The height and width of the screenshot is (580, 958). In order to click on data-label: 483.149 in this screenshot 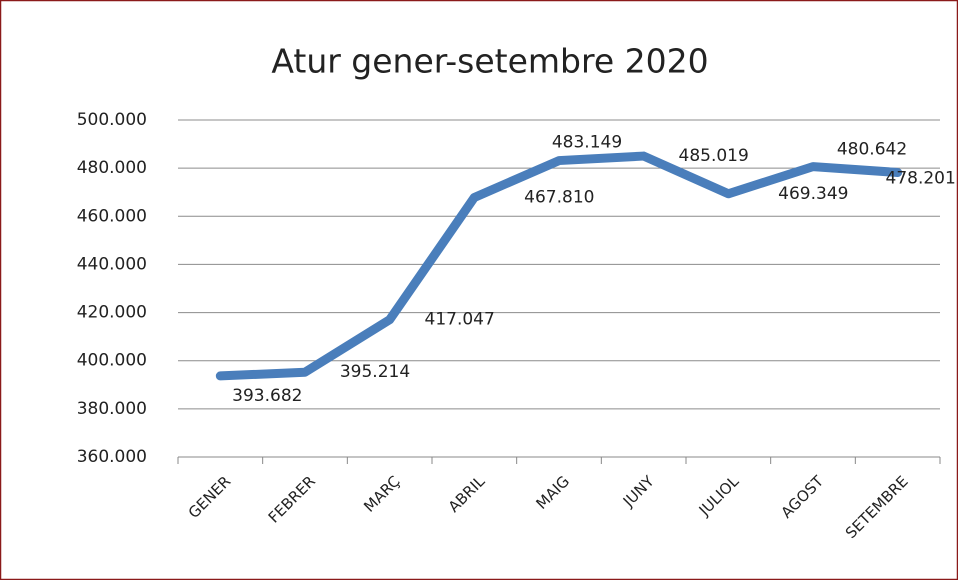, I will do `click(587, 143)`.